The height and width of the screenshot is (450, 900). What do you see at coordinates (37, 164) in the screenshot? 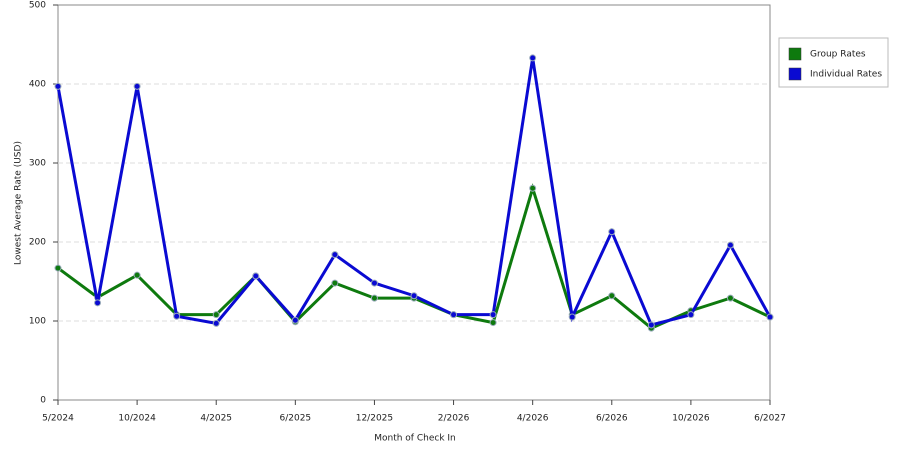
I see `y-tick-label: 300` at bounding box center [37, 164].